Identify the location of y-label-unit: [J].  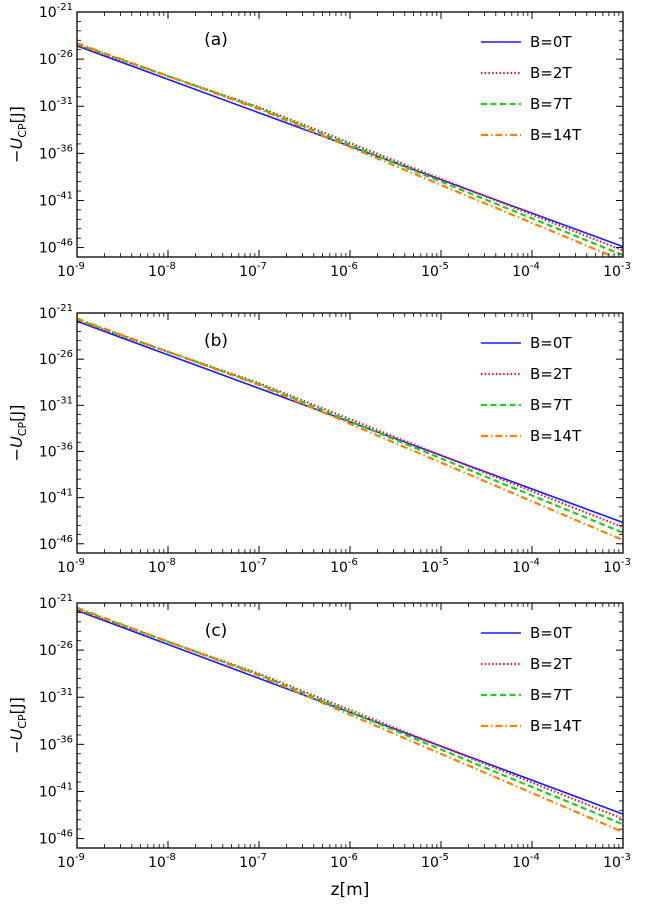
(16, 705).